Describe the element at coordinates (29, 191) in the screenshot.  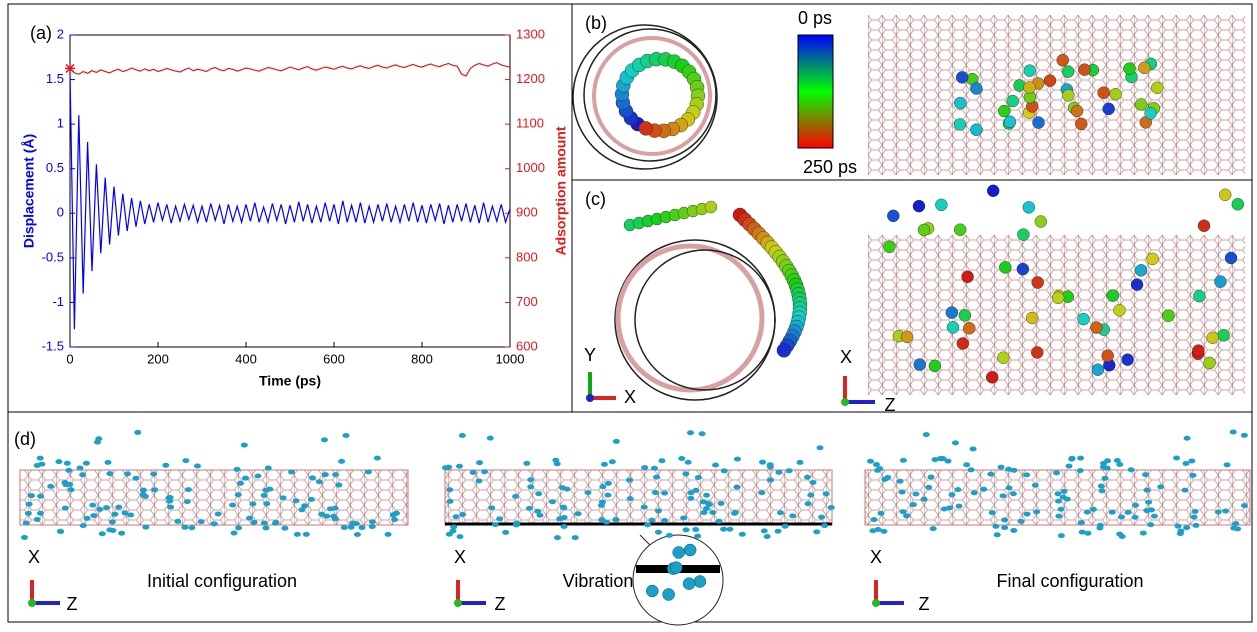
I see `y-axis-label: Displacement (Å)` at that location.